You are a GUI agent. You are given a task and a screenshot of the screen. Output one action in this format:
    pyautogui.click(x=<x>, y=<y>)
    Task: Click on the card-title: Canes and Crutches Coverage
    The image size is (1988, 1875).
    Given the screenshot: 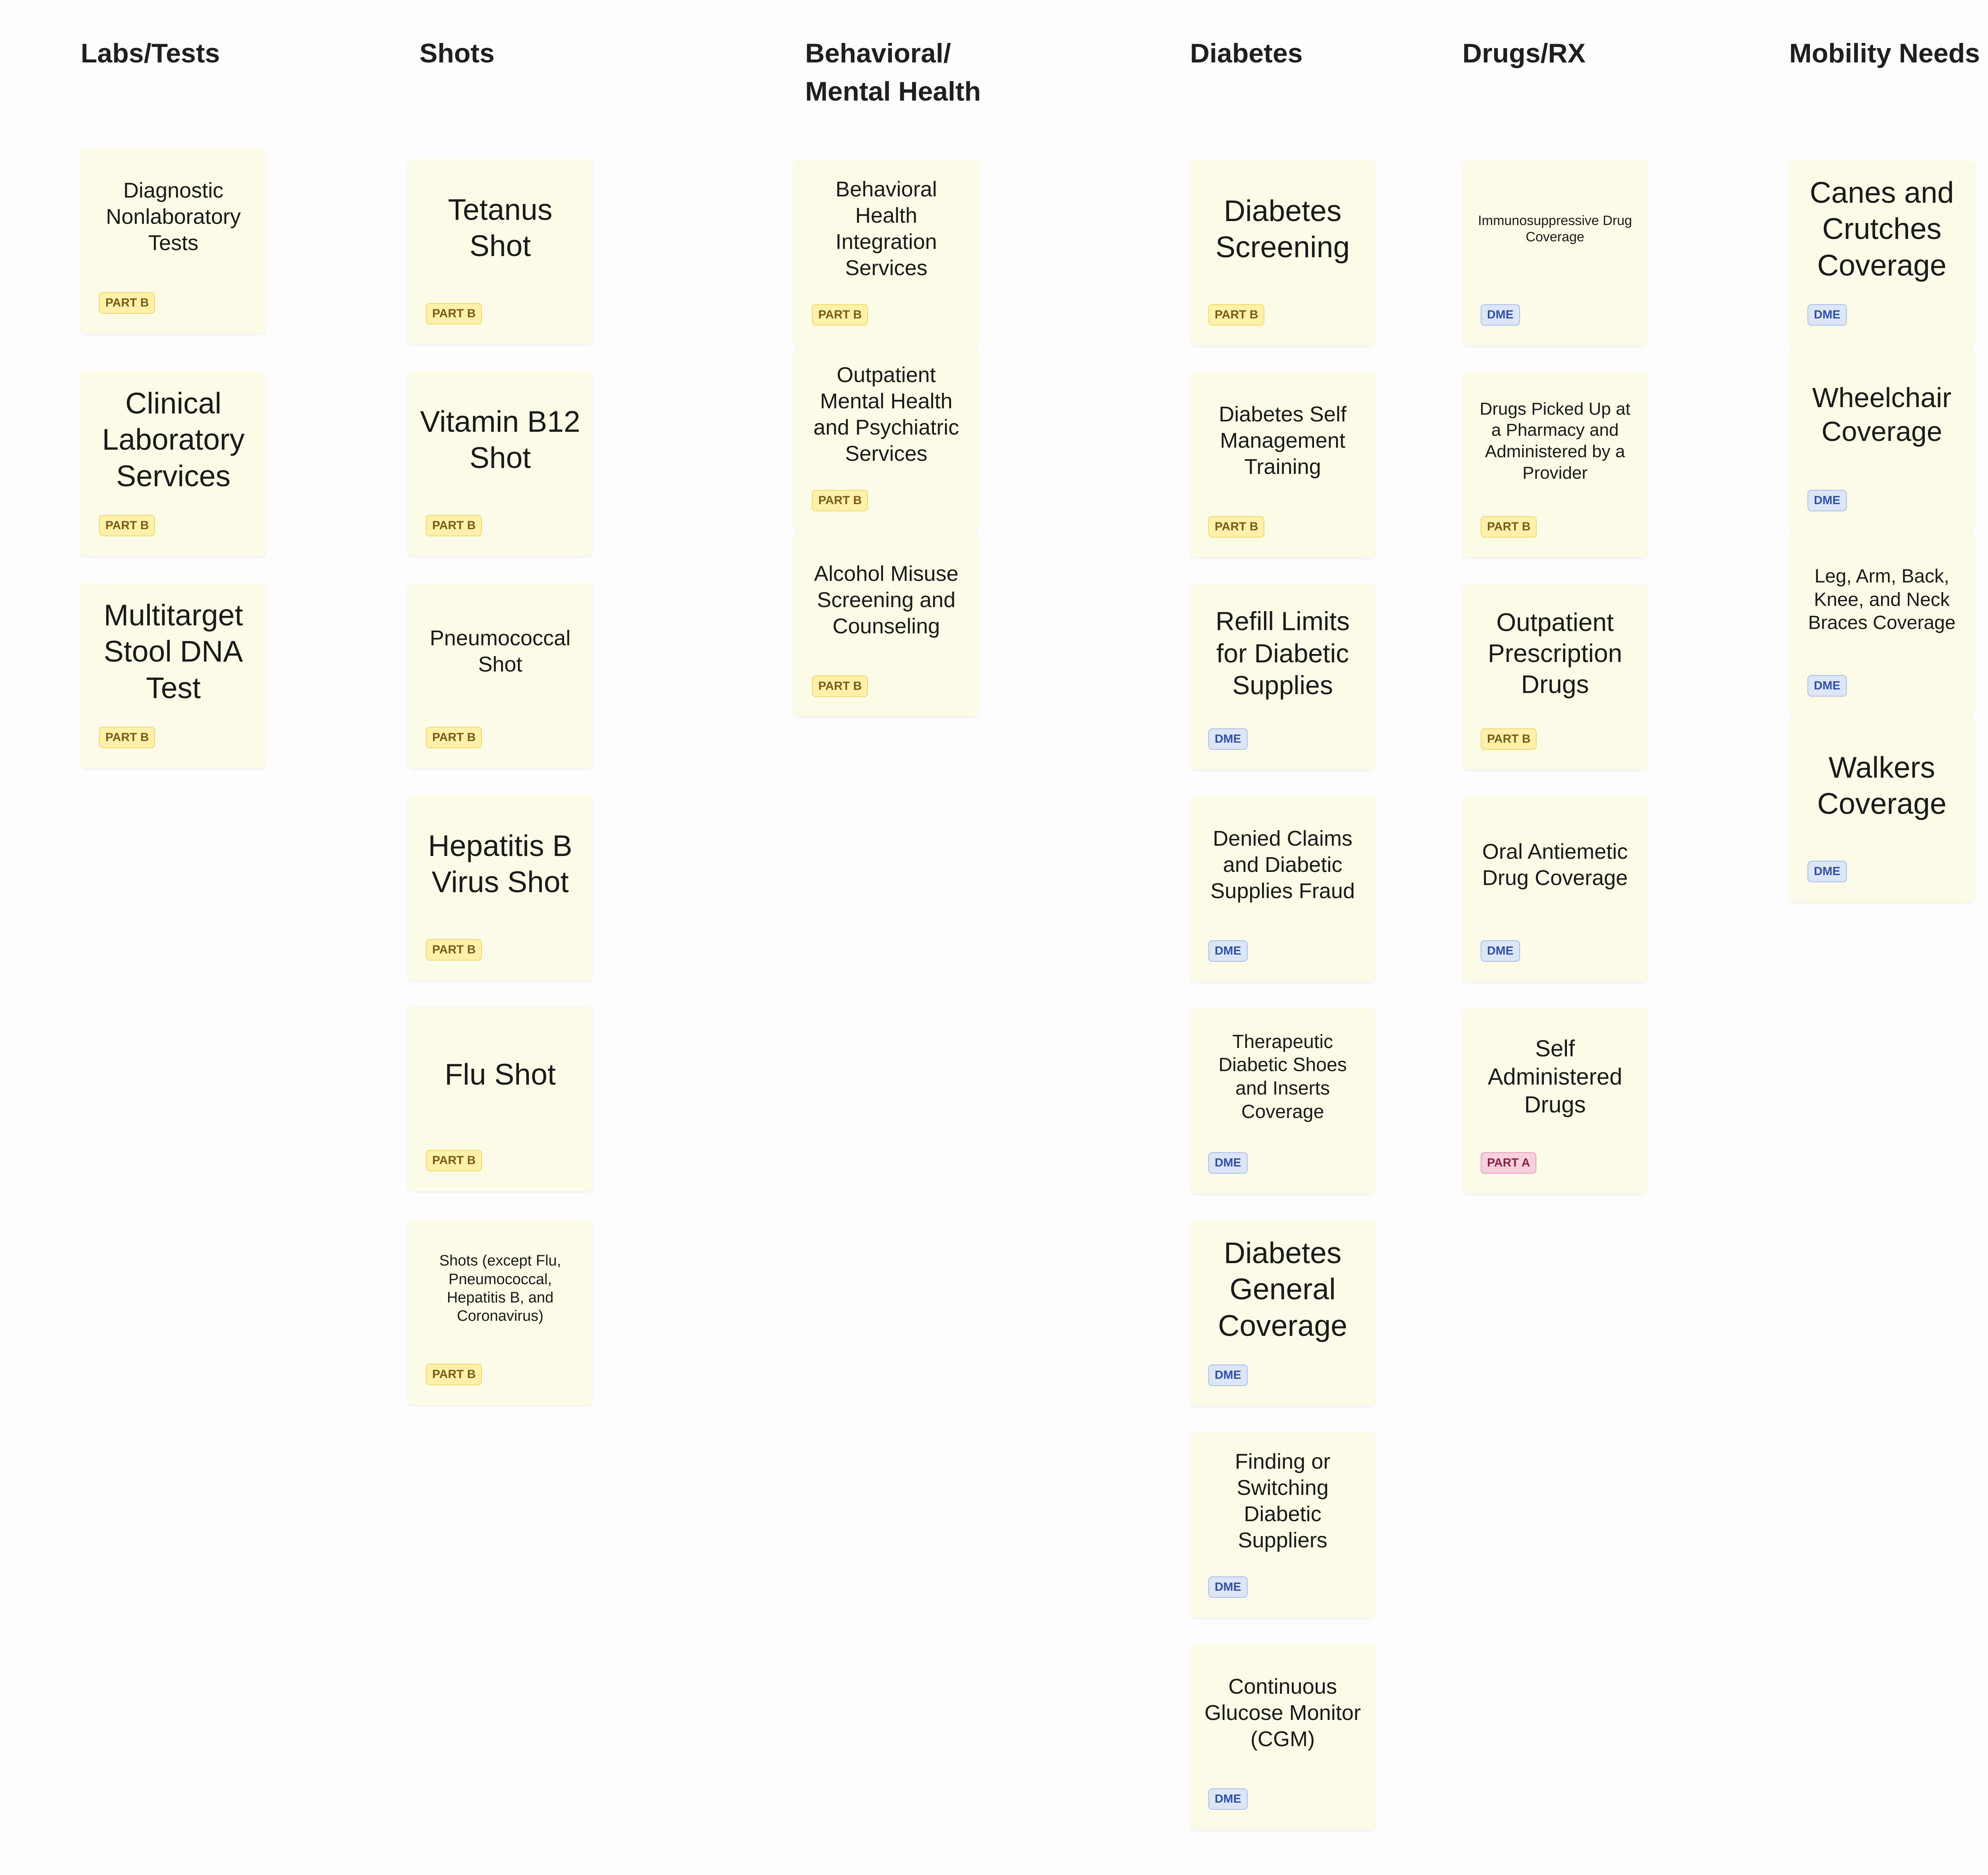 What is the action you would take?
    pyautogui.click(x=1881, y=228)
    